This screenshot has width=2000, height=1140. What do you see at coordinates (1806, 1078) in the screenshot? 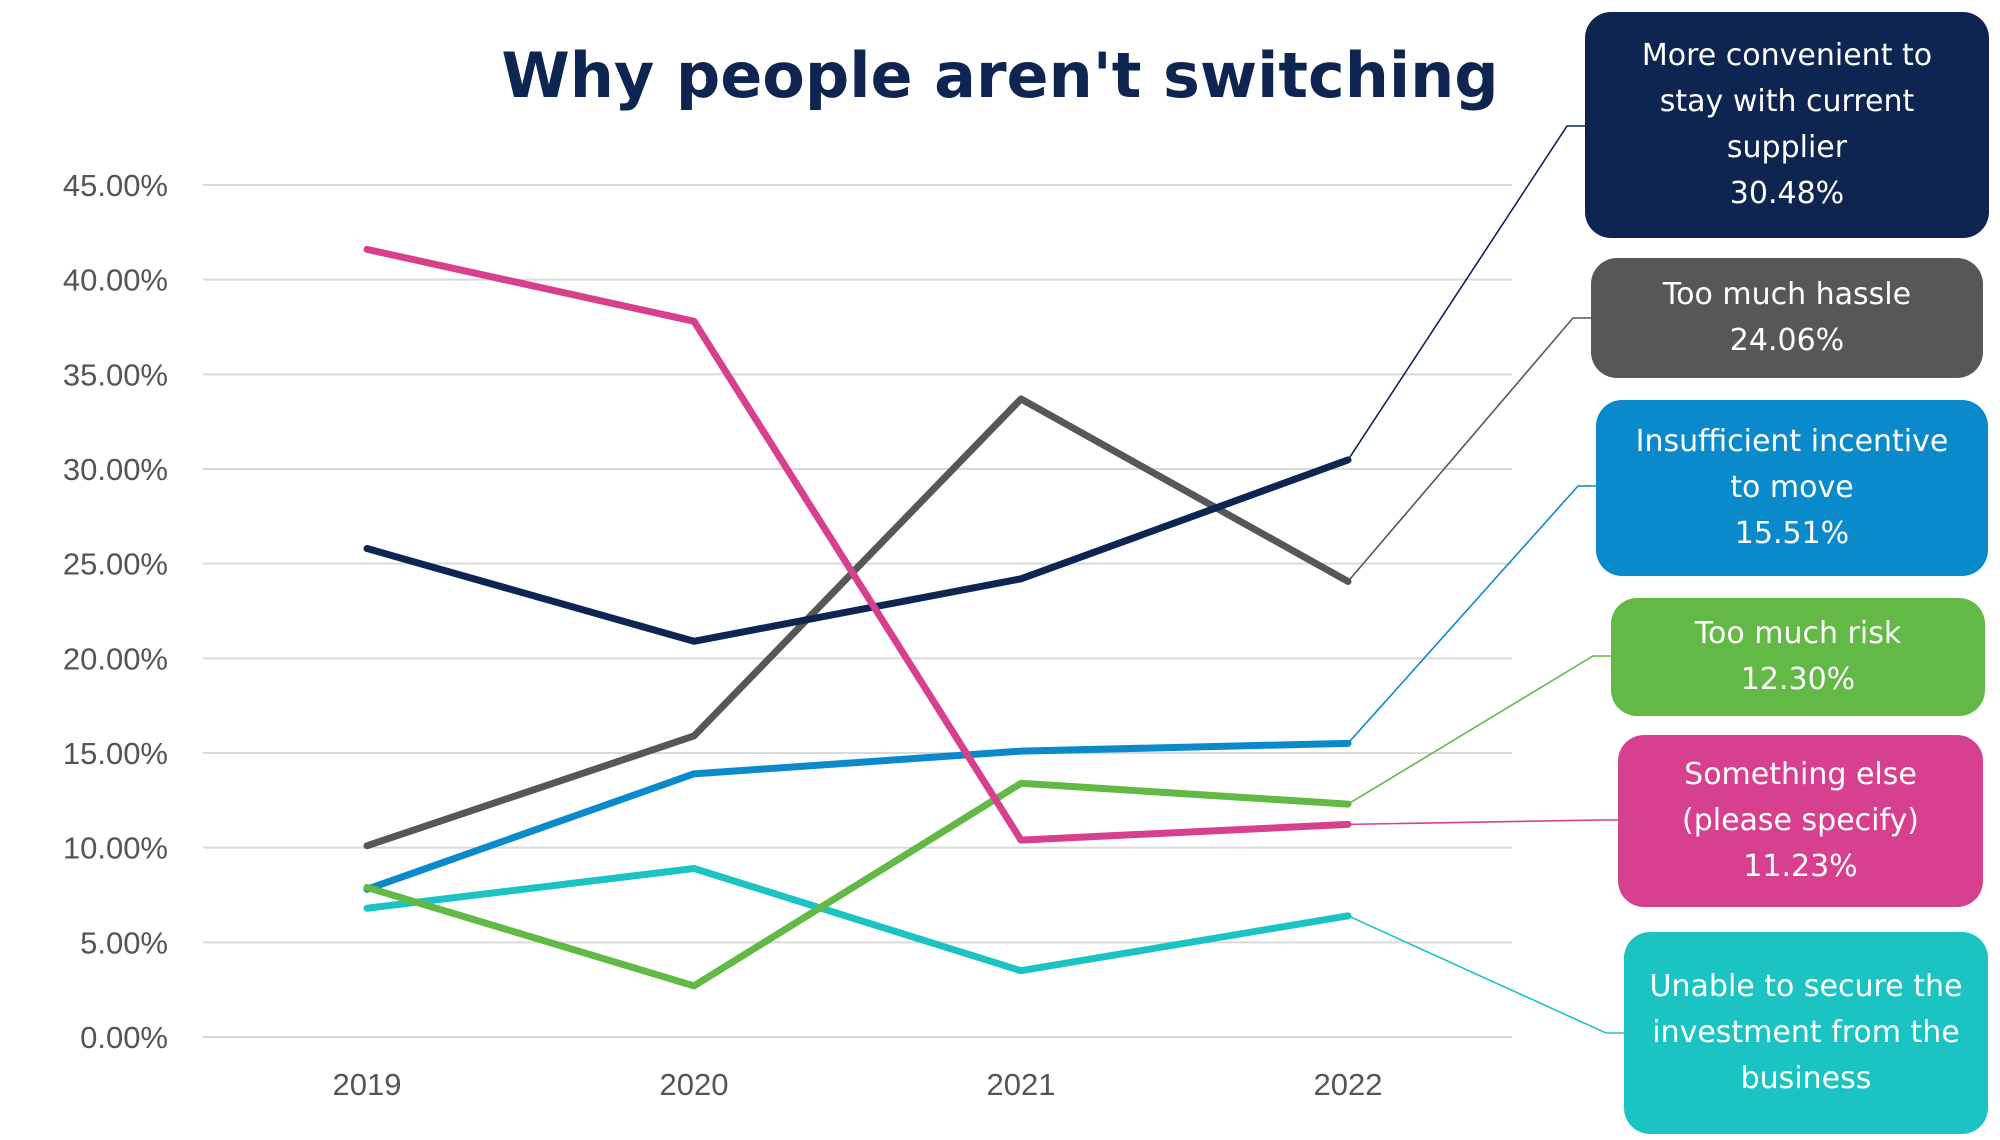
I see `callout-label: business` at bounding box center [1806, 1078].